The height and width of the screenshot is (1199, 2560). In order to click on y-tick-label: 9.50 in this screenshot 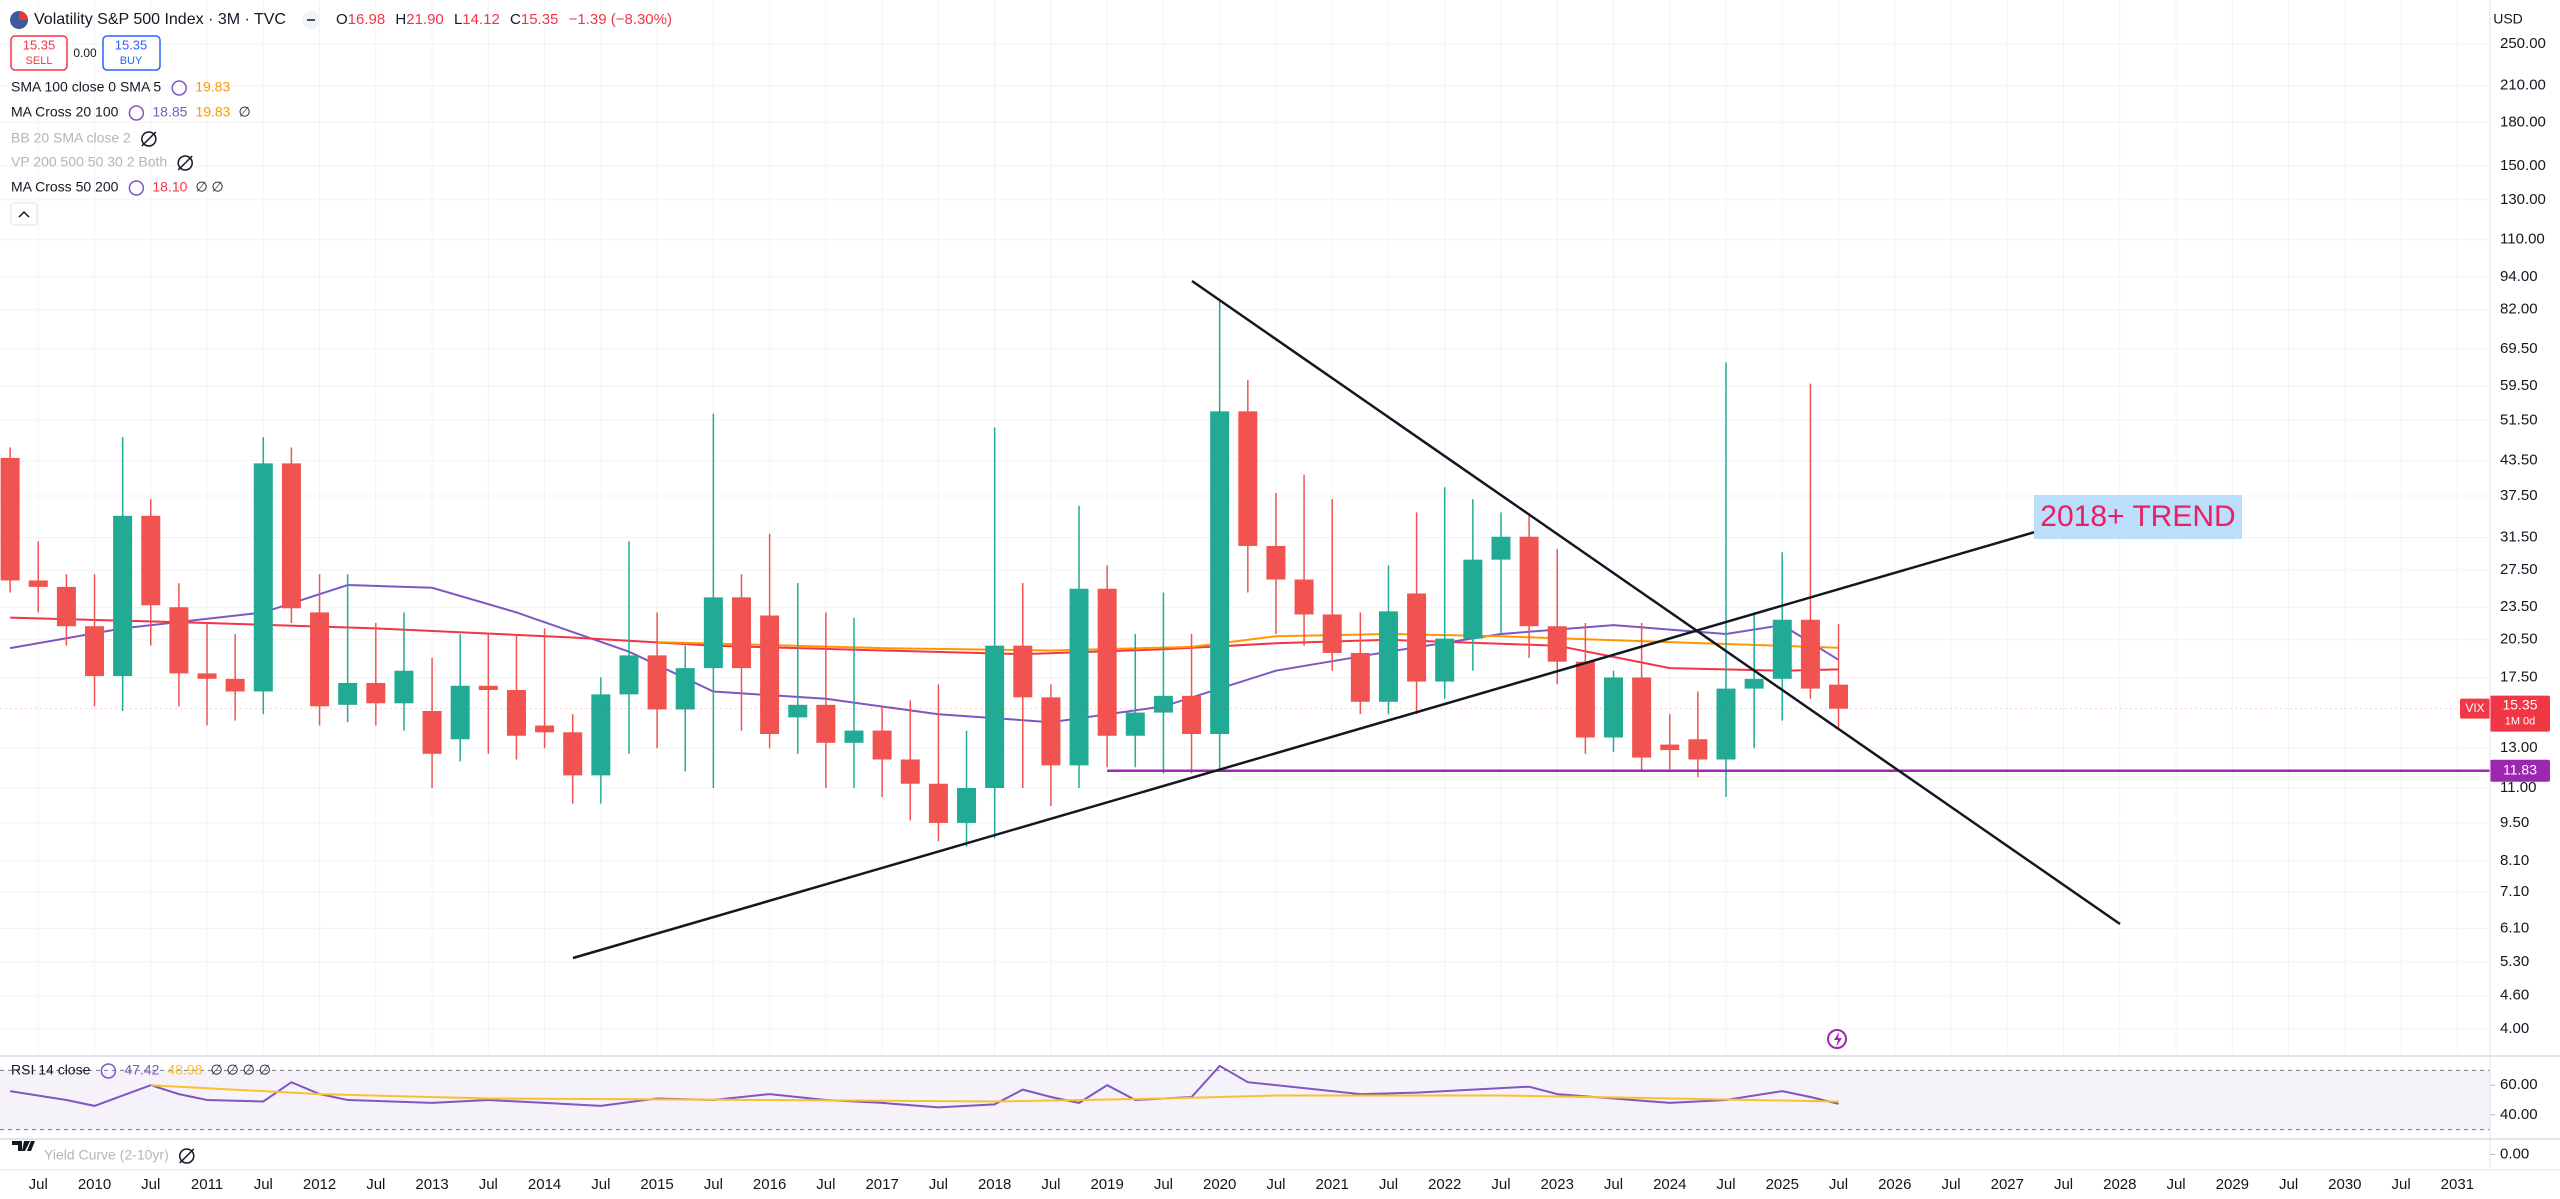, I will do `click(2514, 822)`.